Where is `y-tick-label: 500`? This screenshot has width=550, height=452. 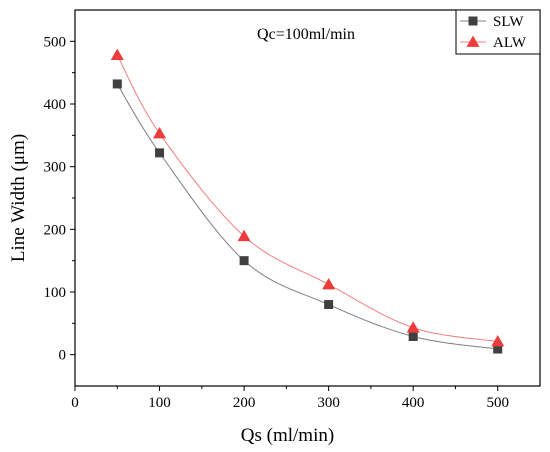
y-tick-label: 500 is located at coordinates (55, 42).